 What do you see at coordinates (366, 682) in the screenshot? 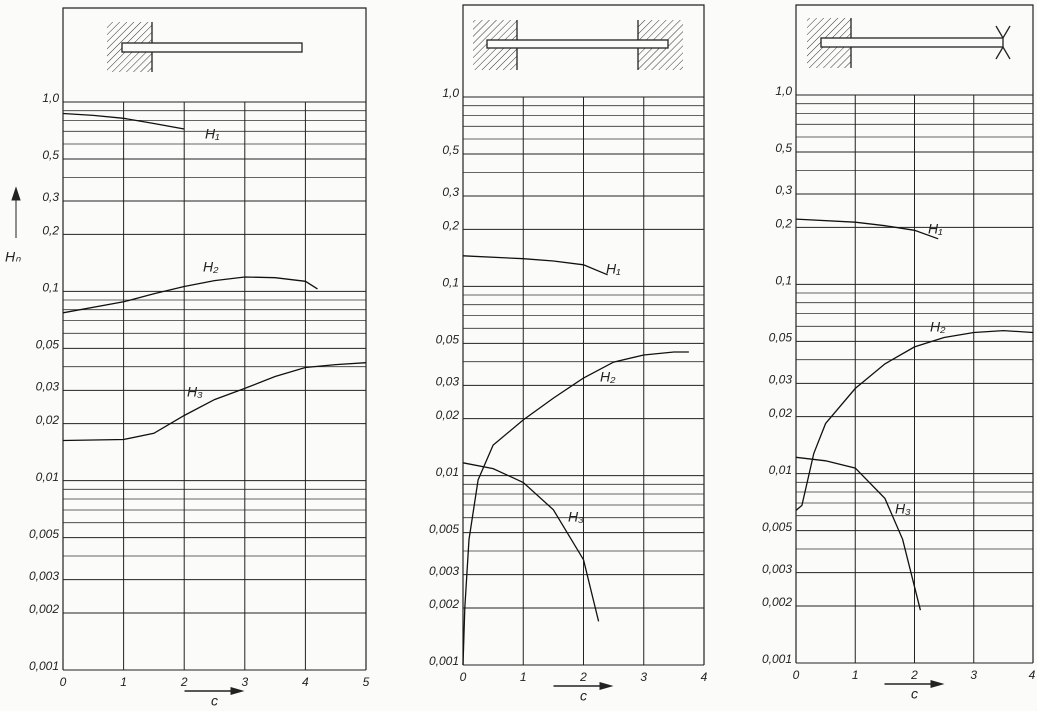
I see `x-tick-label: 5` at bounding box center [366, 682].